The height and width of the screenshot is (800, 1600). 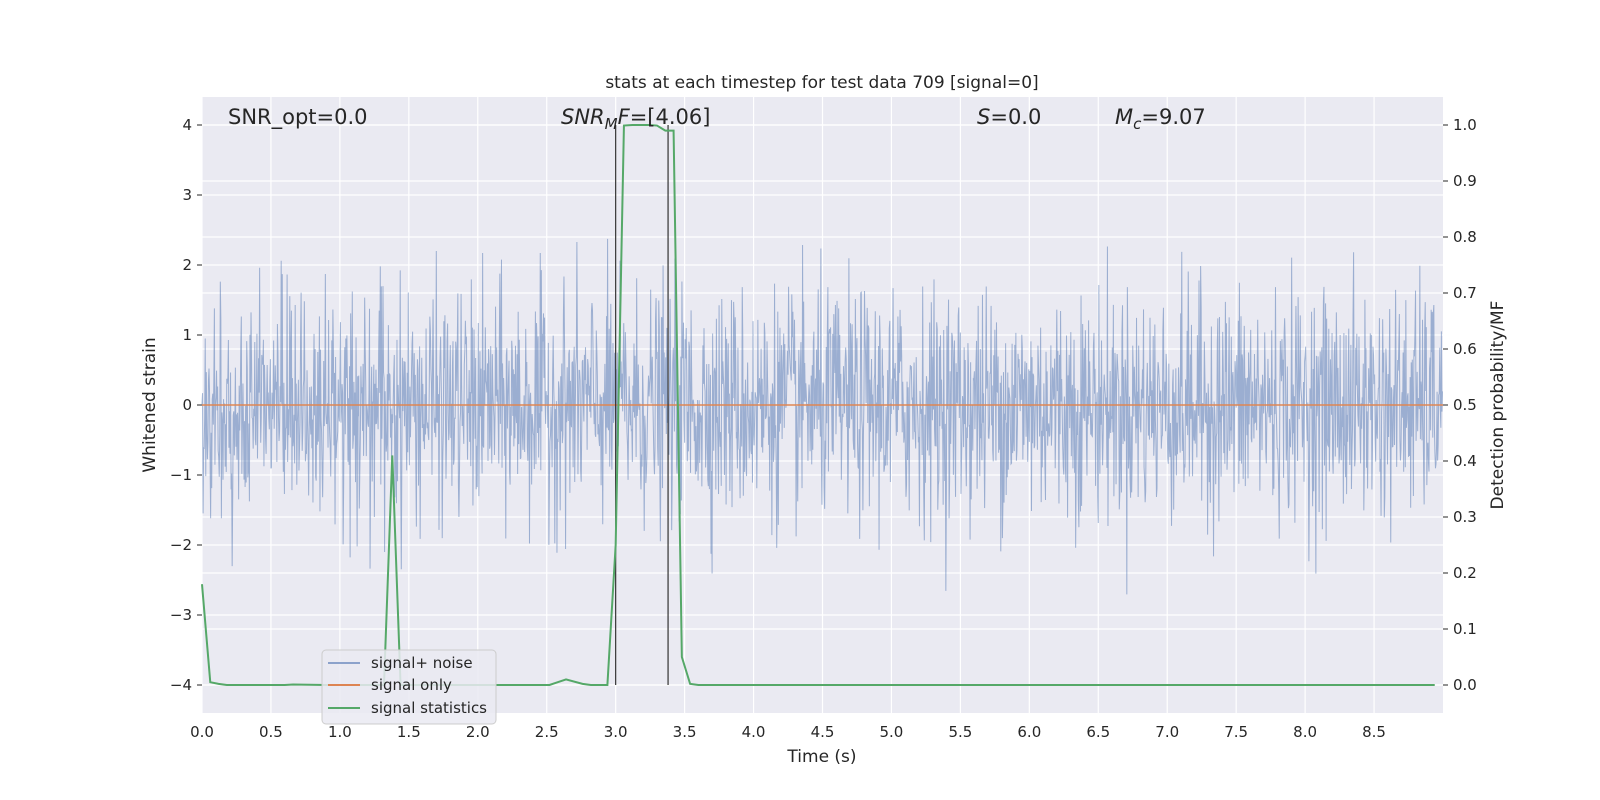 I want to click on y-left-tick-label: 0, so click(x=187, y=405).